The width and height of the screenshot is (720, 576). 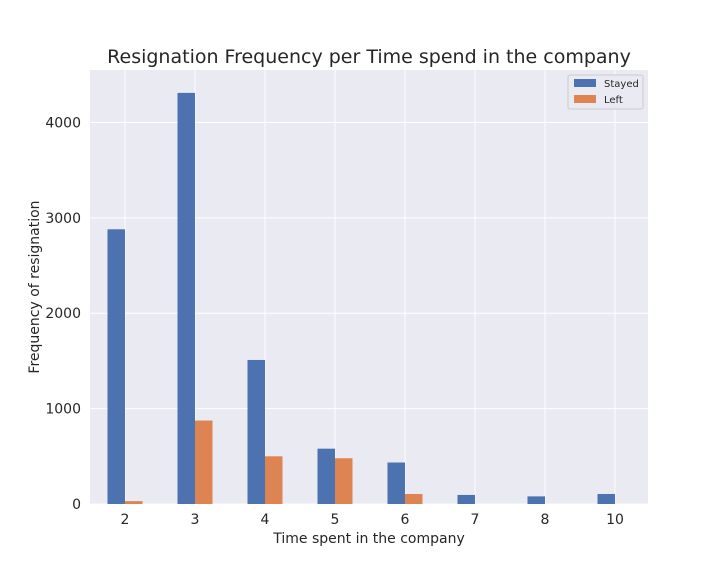 I want to click on y-tick-label: 0, so click(x=76, y=505).